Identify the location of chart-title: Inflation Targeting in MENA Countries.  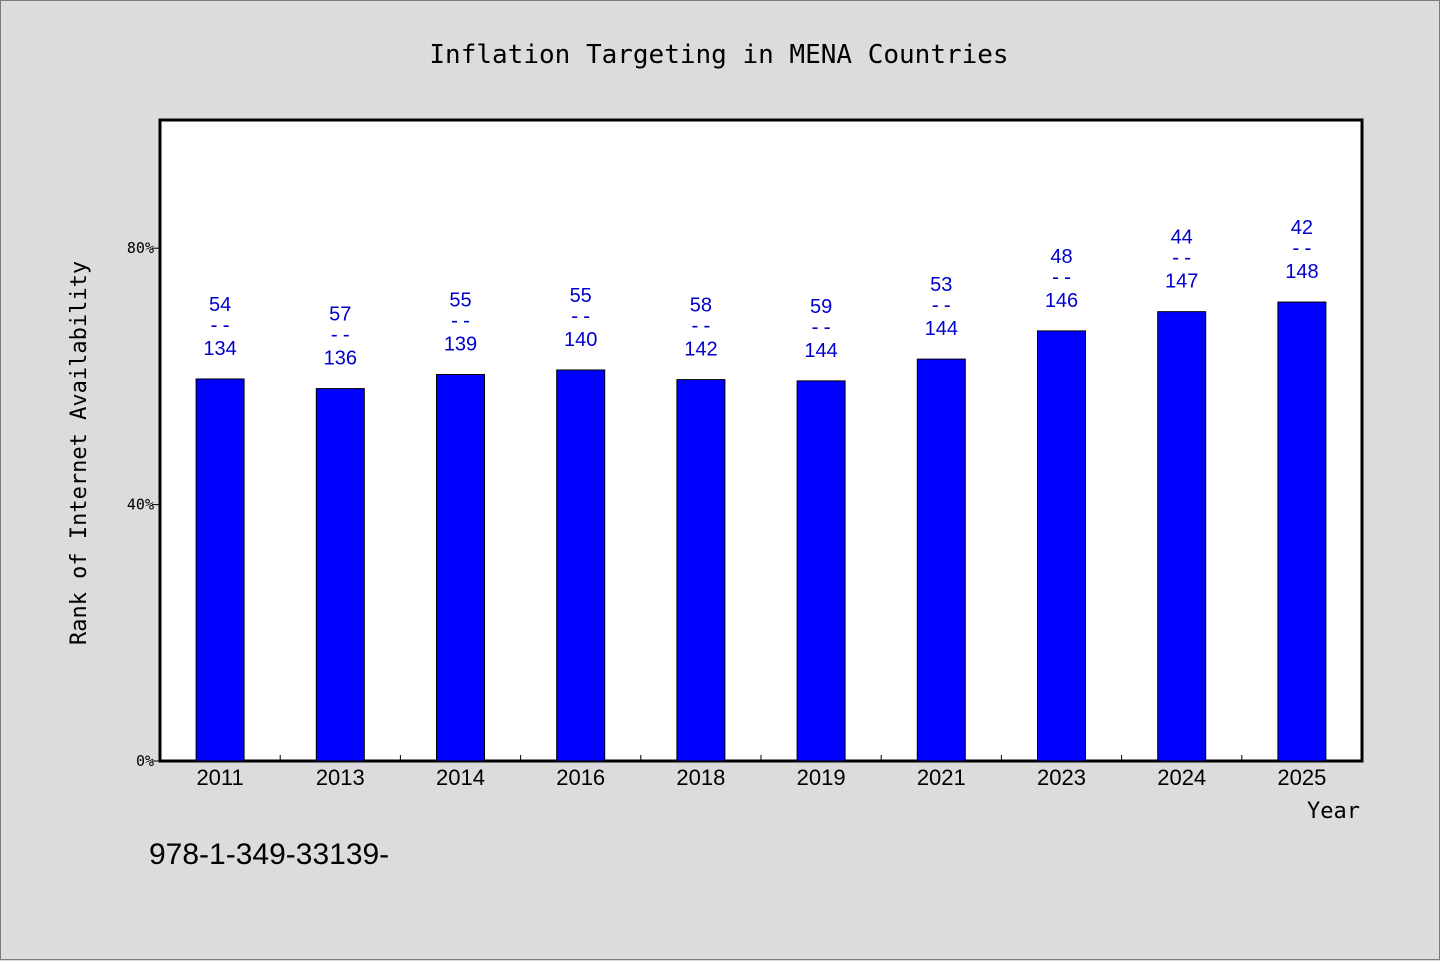
(718, 55).